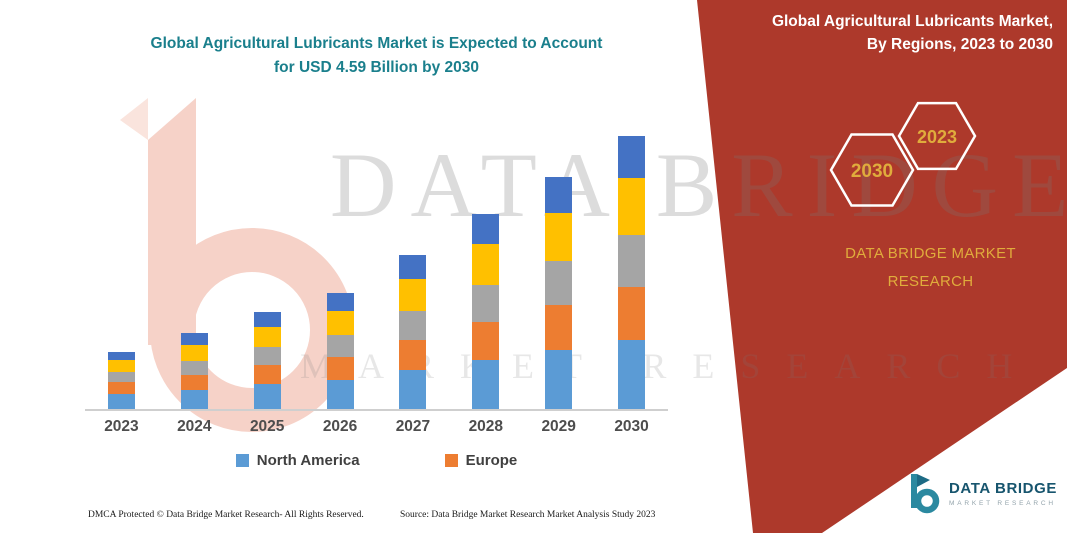 This screenshot has width=1067, height=533. What do you see at coordinates (194, 426) in the screenshot?
I see `x-axis-label: 2024` at bounding box center [194, 426].